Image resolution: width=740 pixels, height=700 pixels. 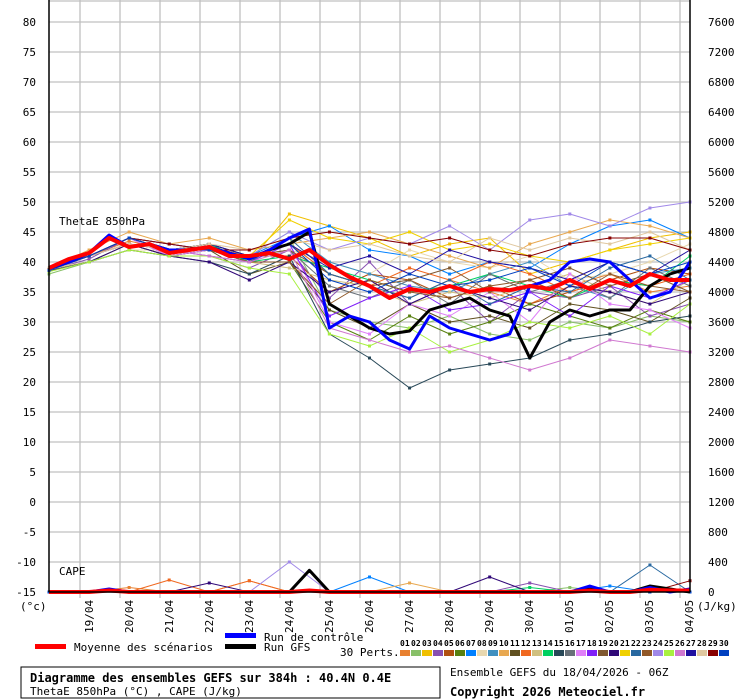 I want to click on legend-pert-number: 22, so click(x=636, y=643).